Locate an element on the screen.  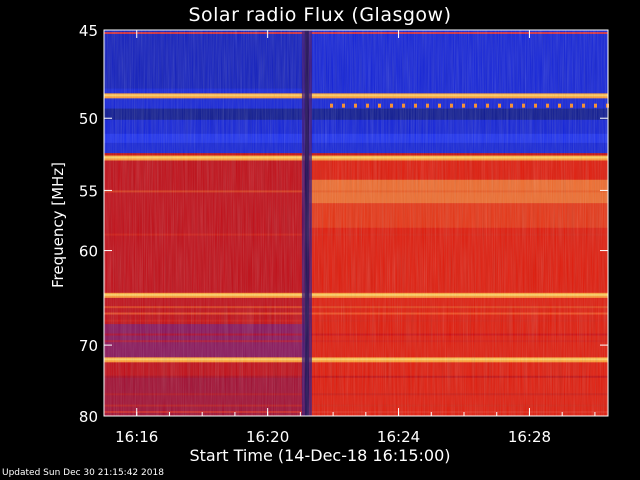
update-timestamp: Updated Sun Dec 30 21:15:42 2018 is located at coordinates (83, 473).